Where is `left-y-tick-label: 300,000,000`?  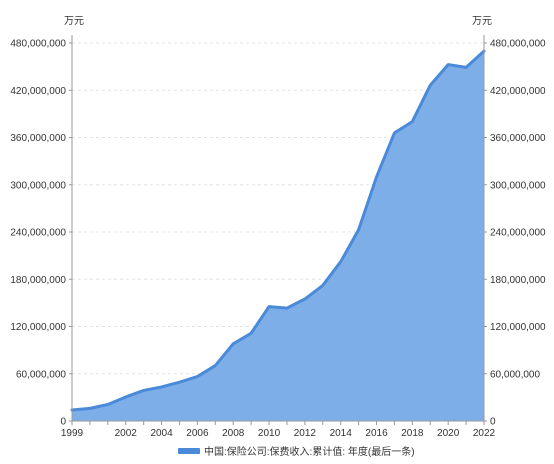
left-y-tick-label: 300,000,000 is located at coordinates (38, 185).